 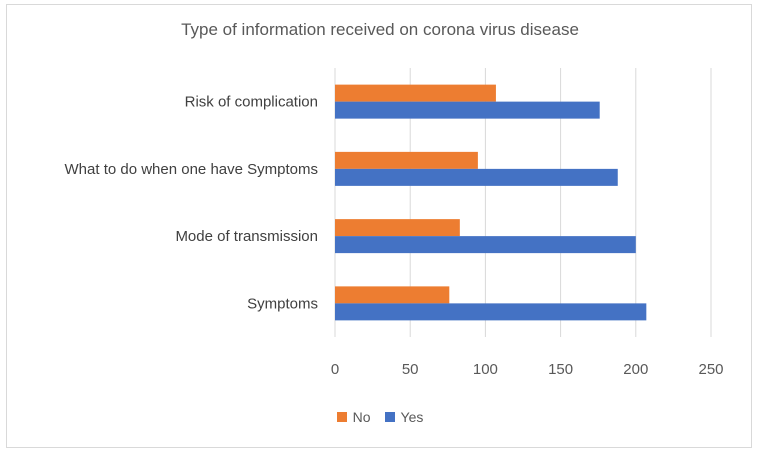 I want to click on x-tick-label-150: 150, so click(x=560, y=369).